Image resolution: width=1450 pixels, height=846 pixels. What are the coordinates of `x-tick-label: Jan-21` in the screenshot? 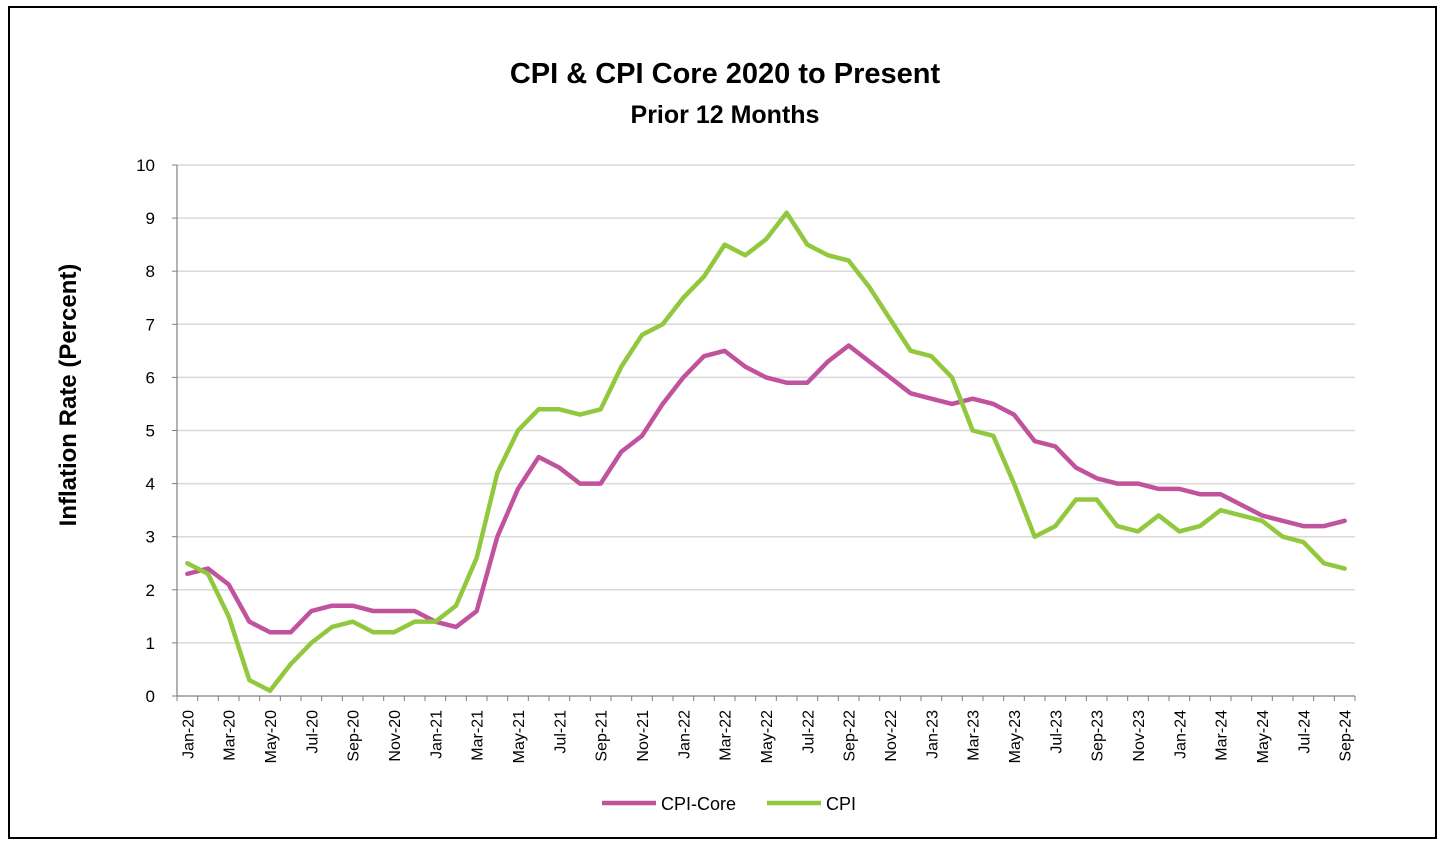 It's located at (436, 734).